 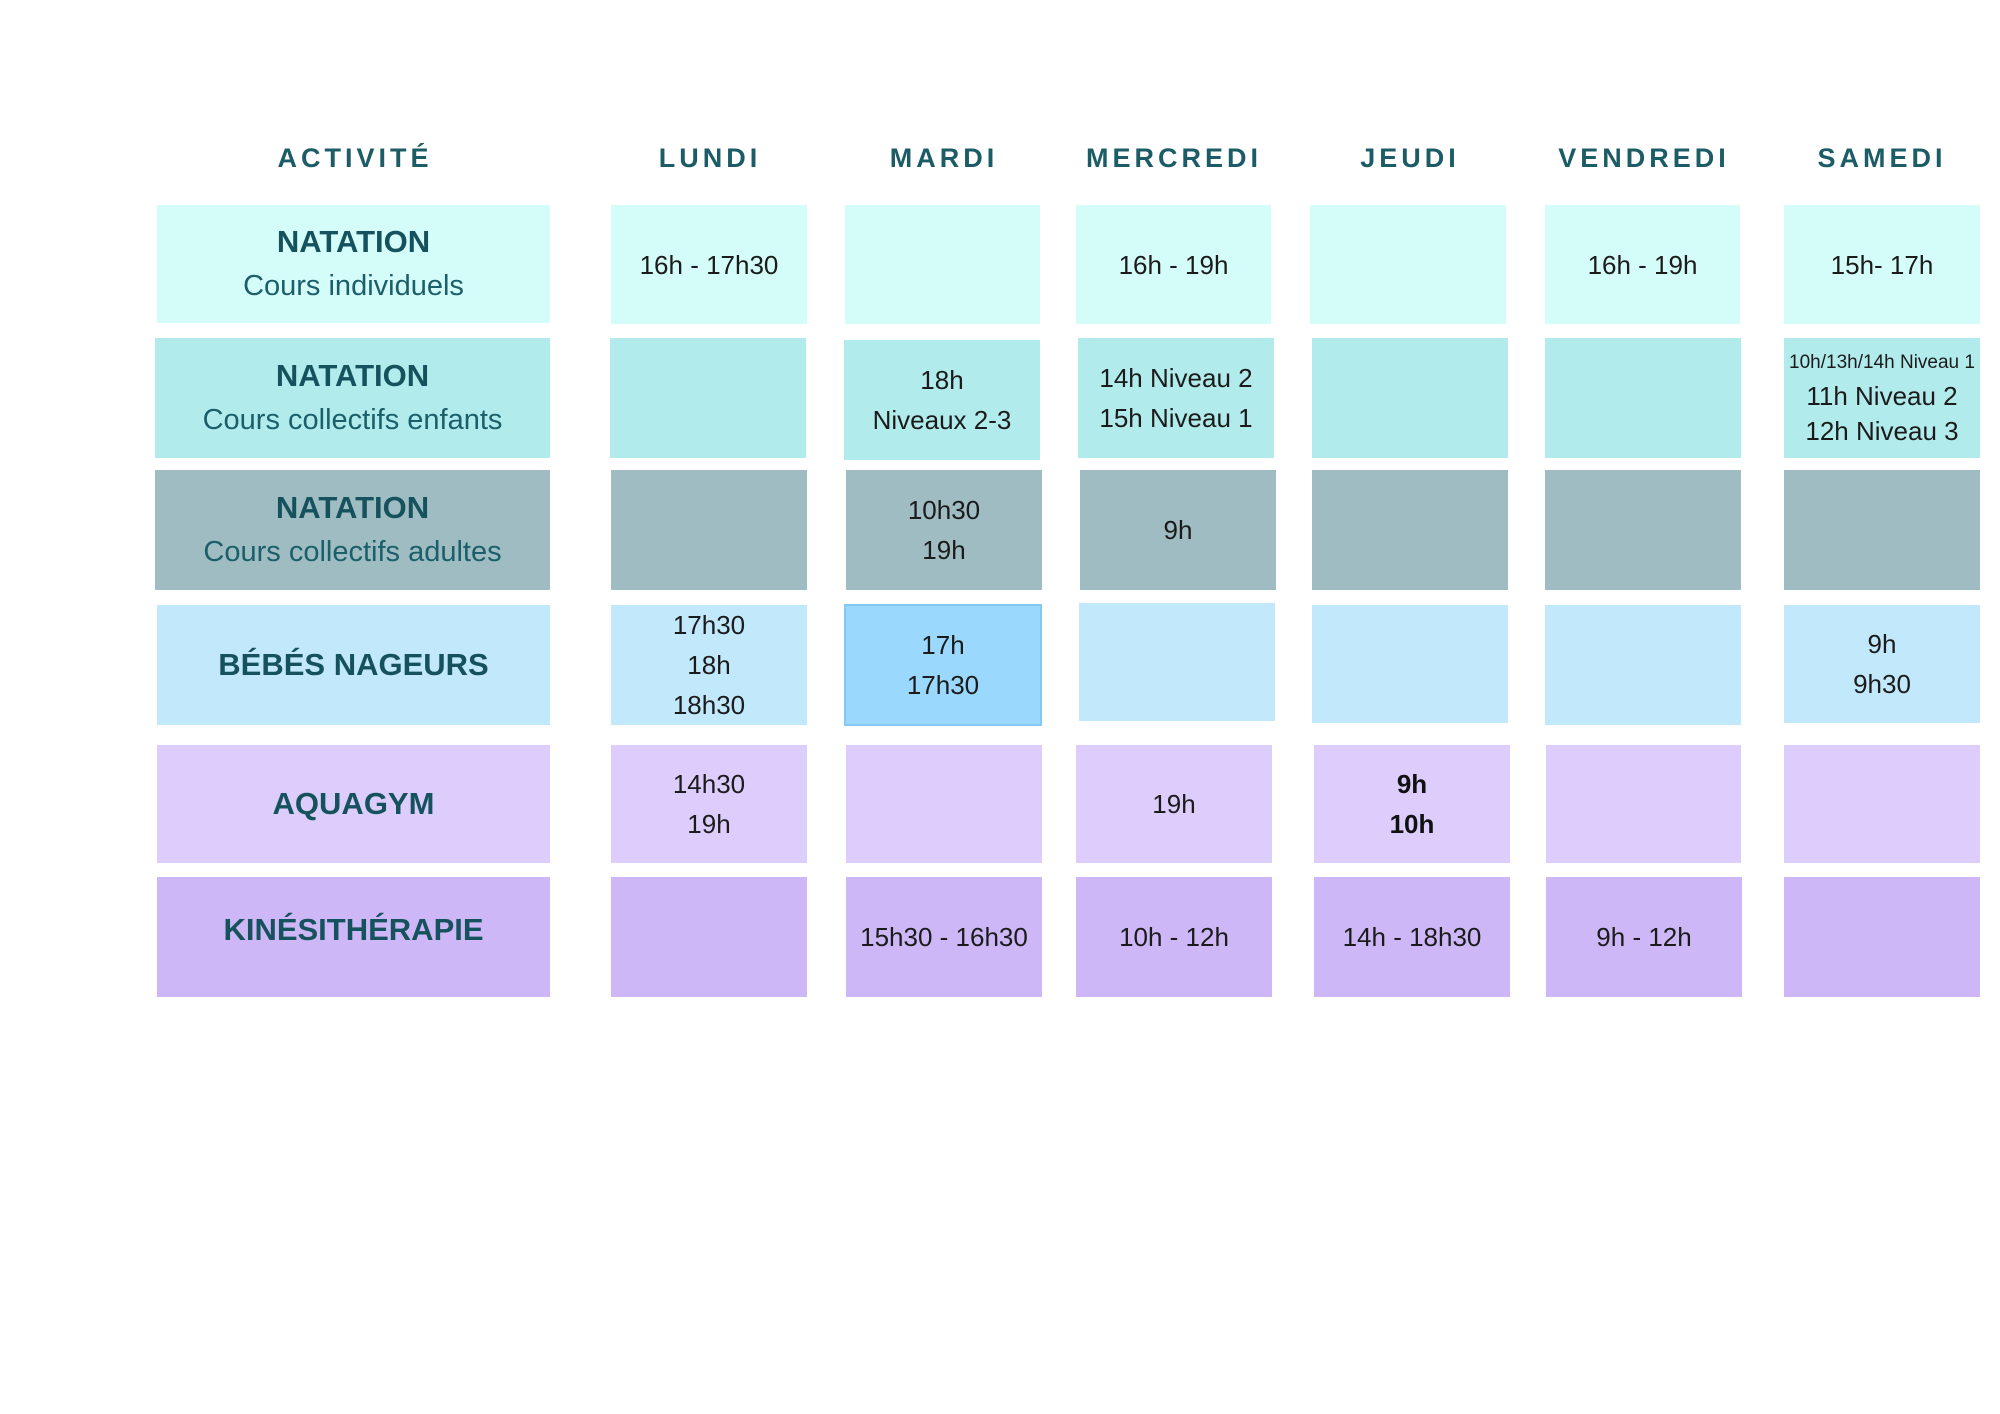 I want to click on time-slot: 10h - 12h, so click(x=1174, y=937).